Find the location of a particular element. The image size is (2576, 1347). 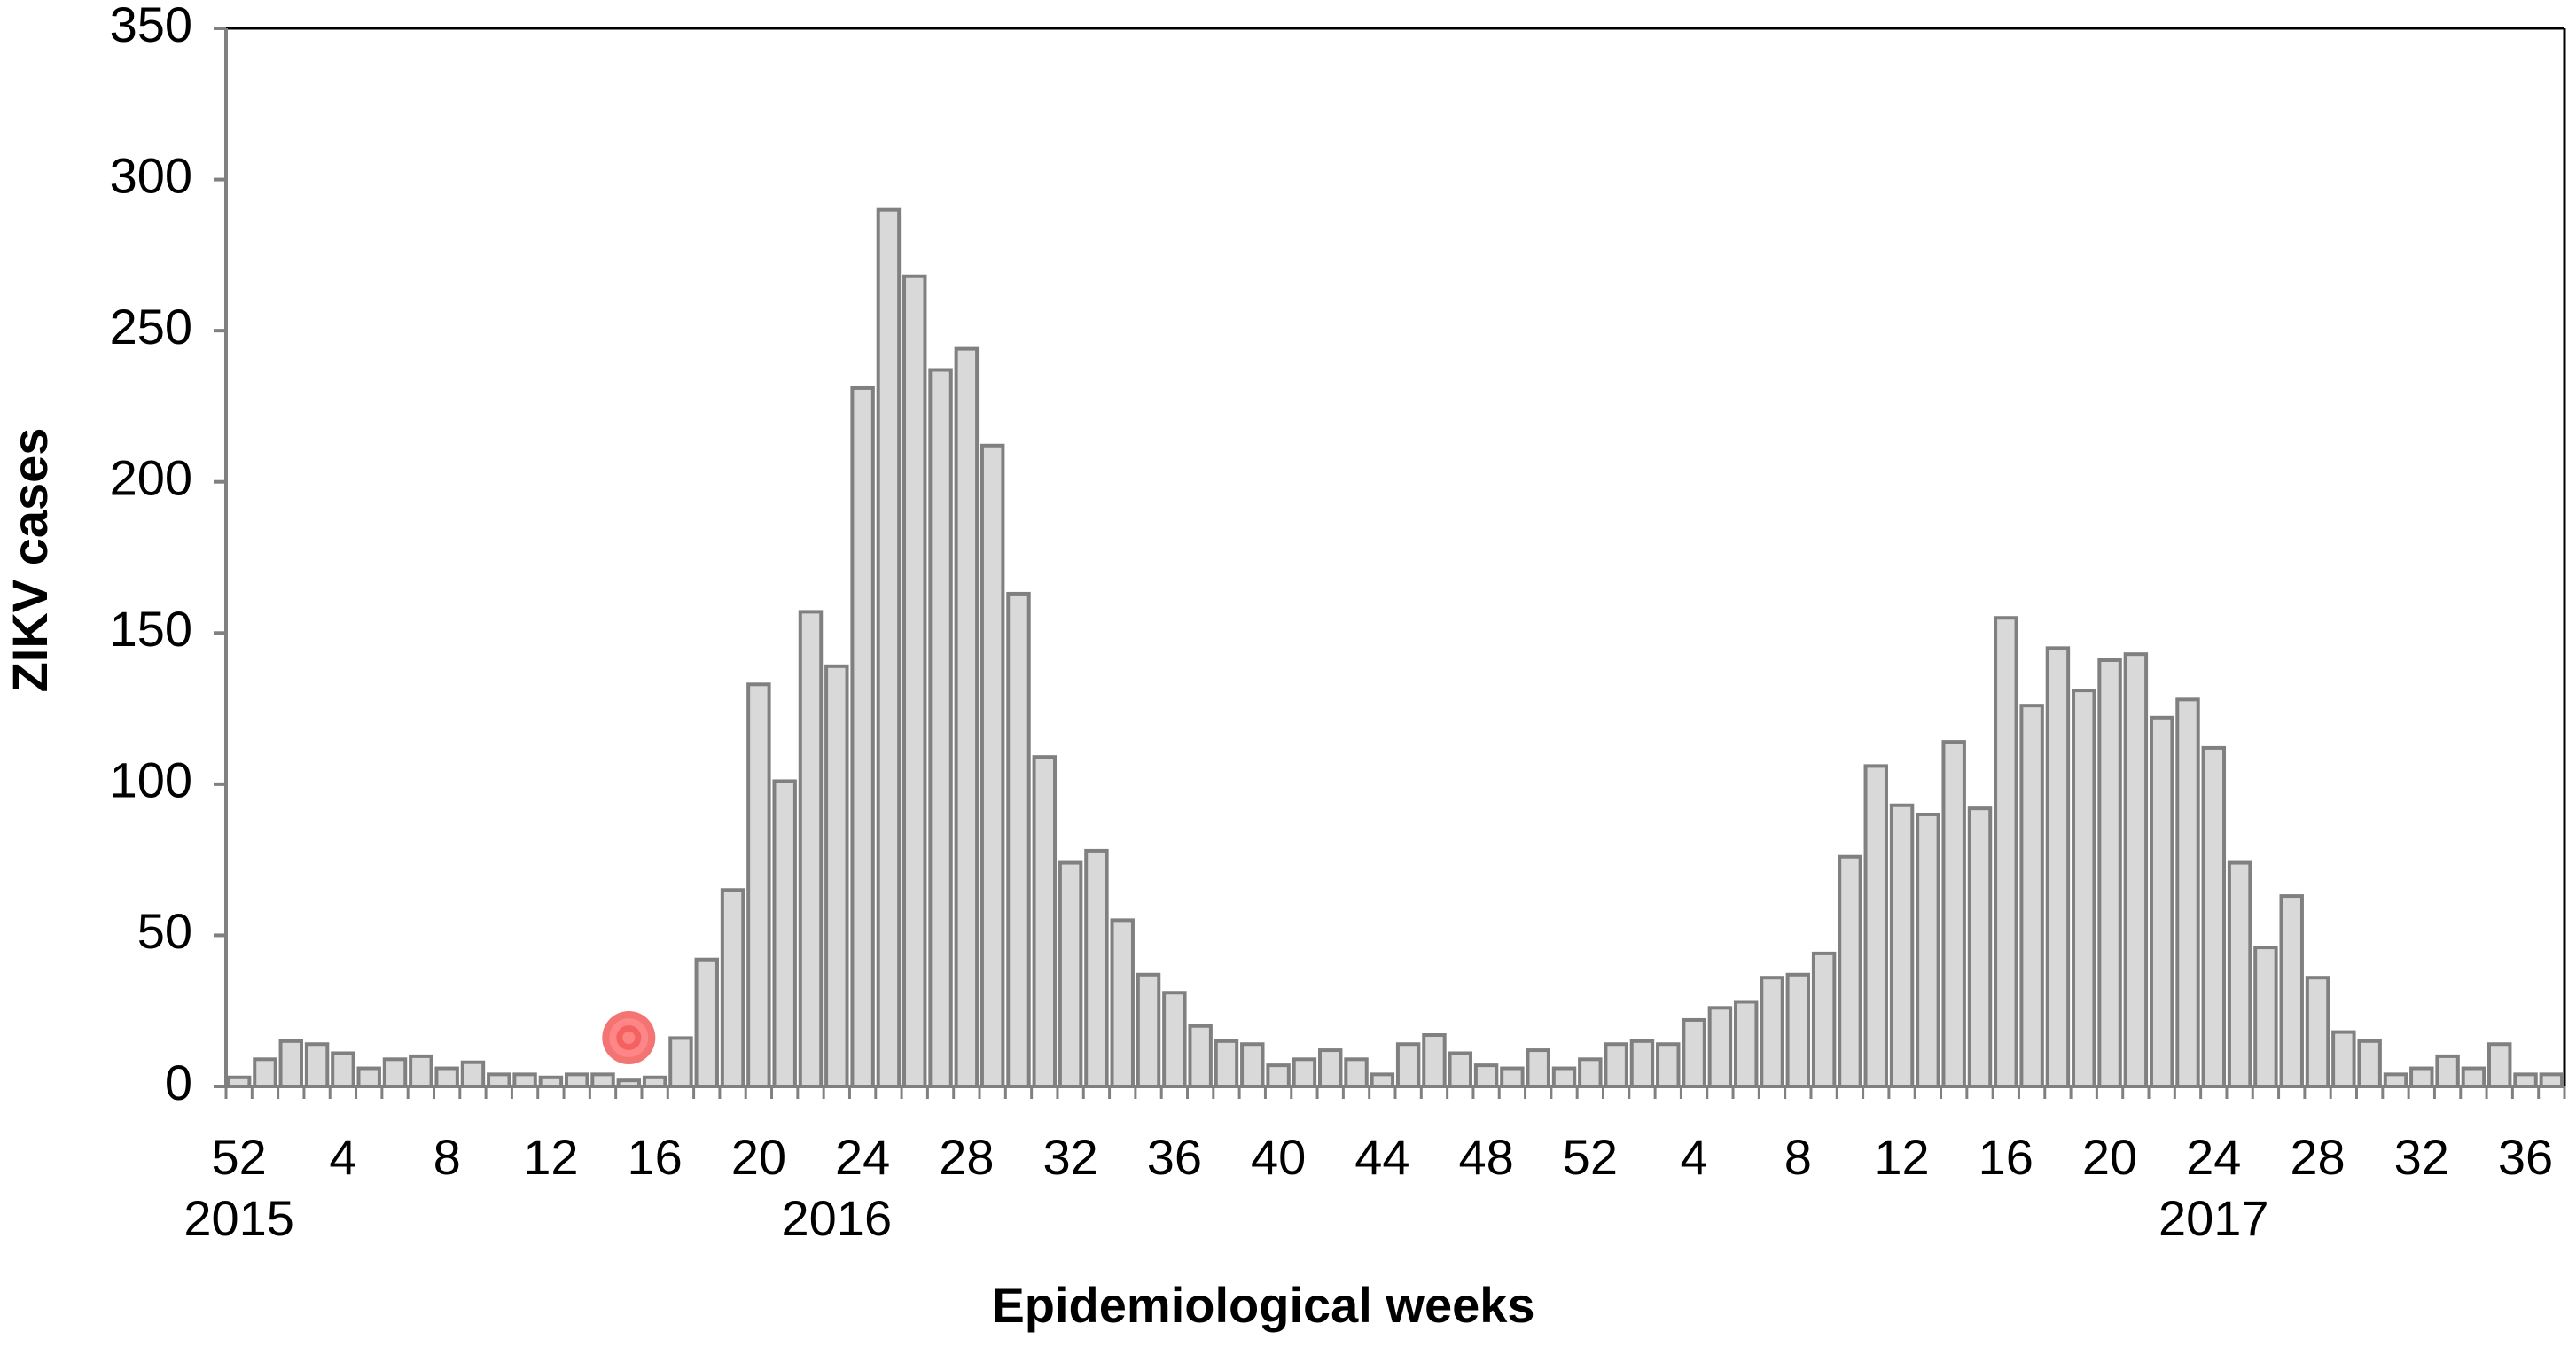

x-tick-label: 20 is located at coordinates (2109, 1157).